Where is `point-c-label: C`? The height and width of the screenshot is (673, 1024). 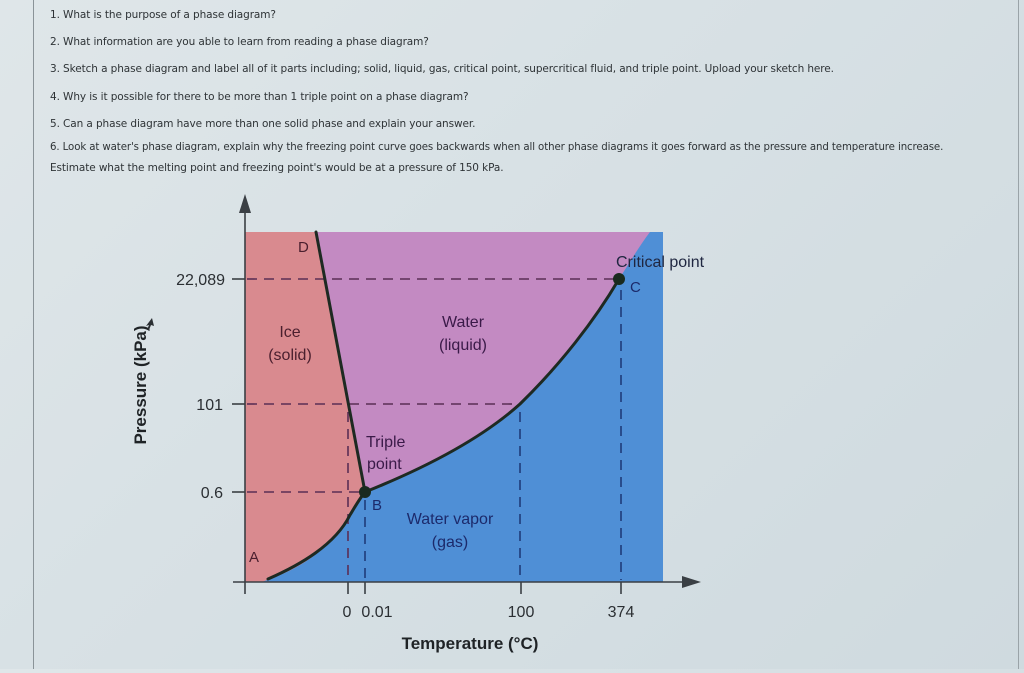 point-c-label: C is located at coordinates (635, 287).